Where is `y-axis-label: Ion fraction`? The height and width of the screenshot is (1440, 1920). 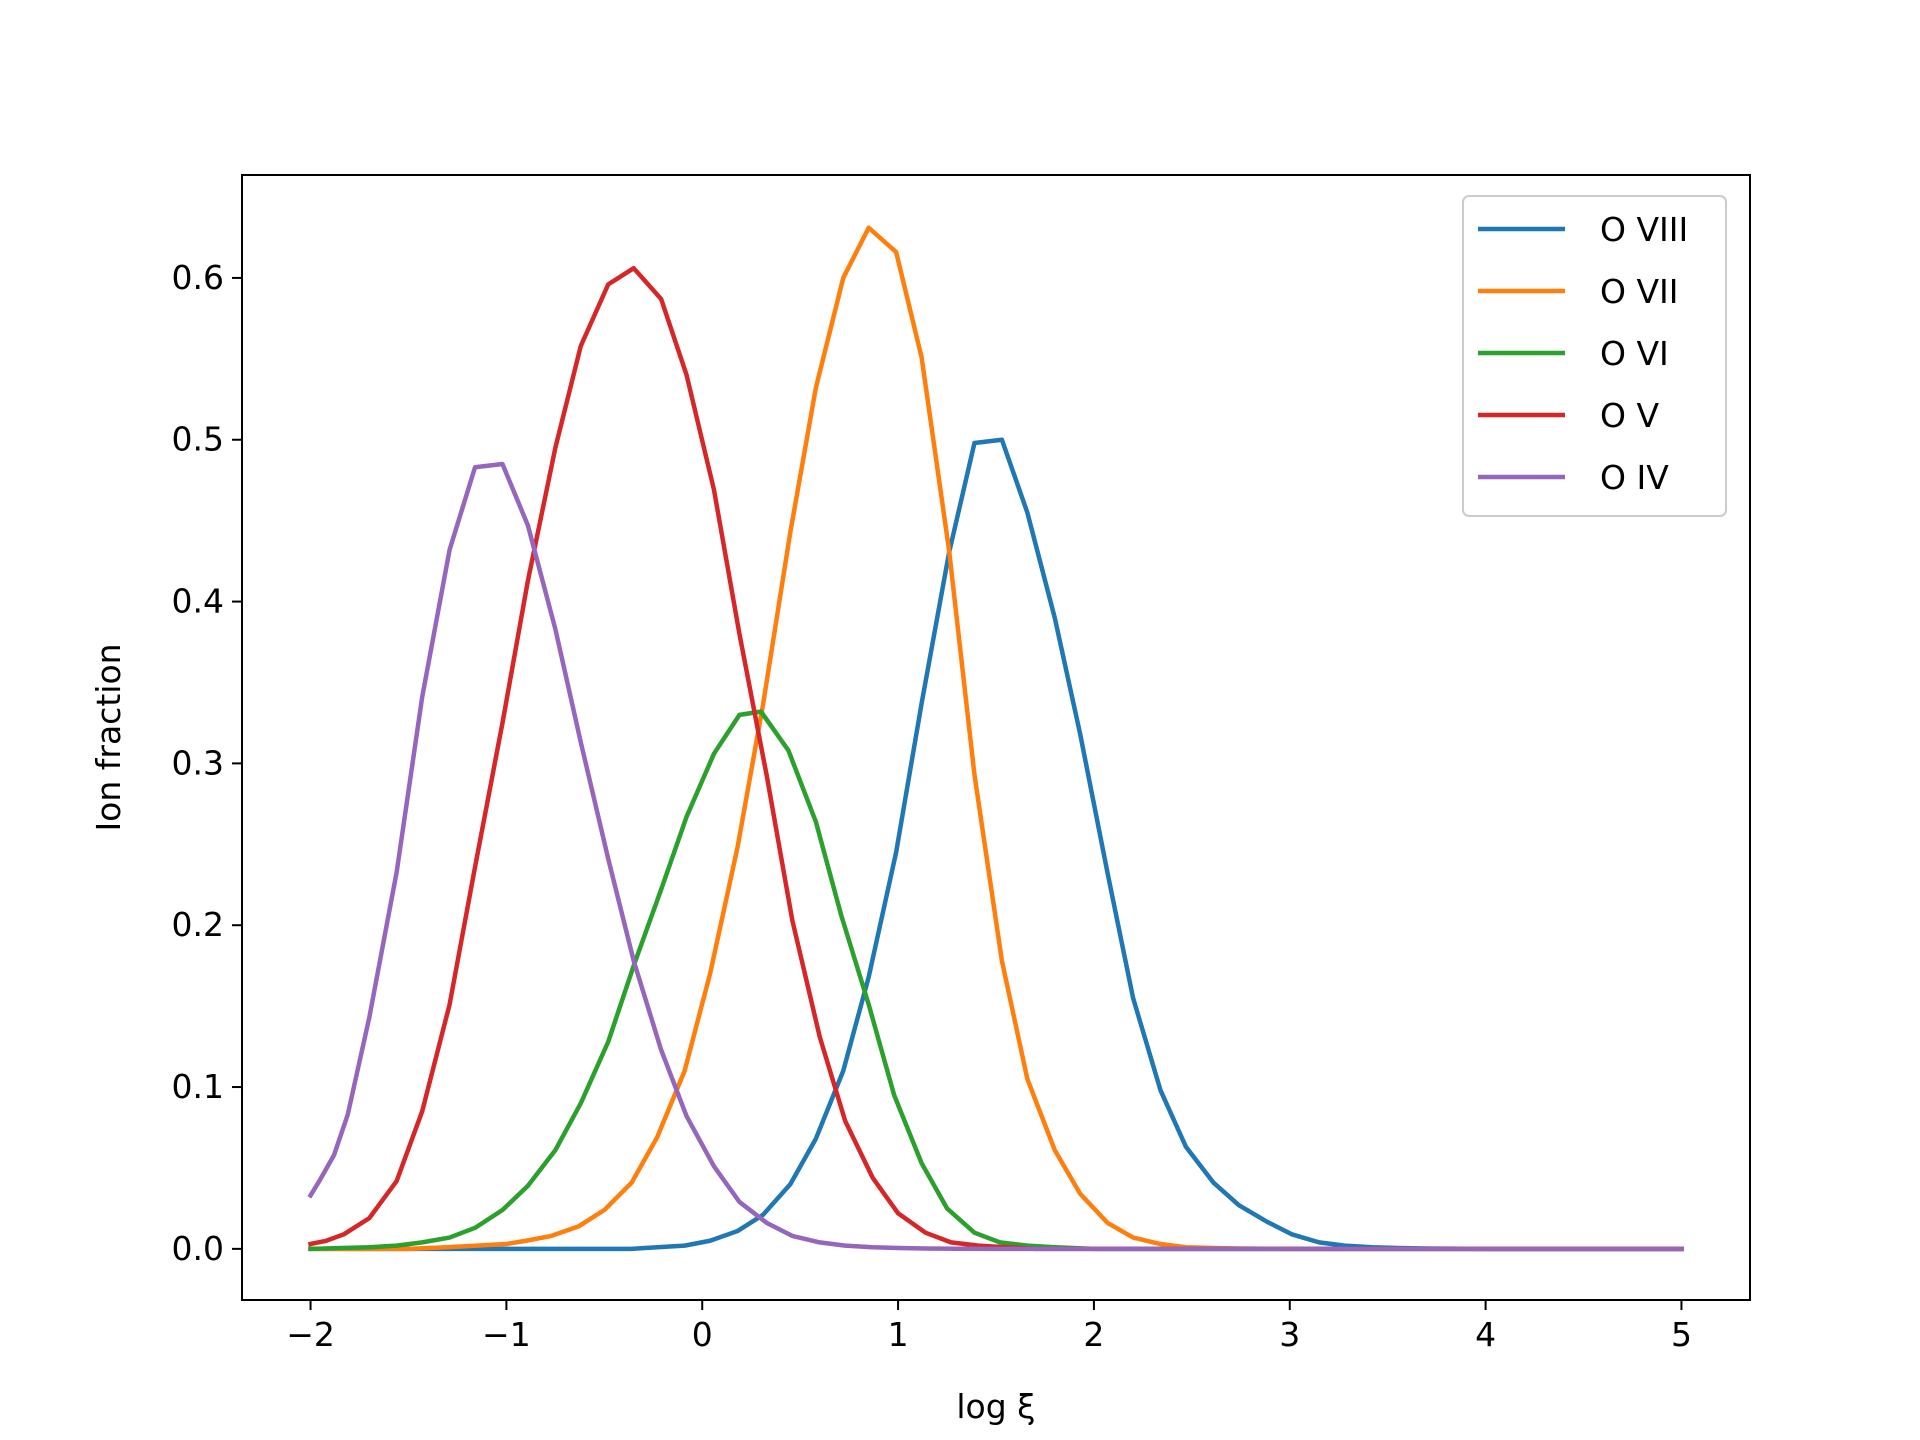 y-axis-label: Ion fraction is located at coordinates (108, 737).